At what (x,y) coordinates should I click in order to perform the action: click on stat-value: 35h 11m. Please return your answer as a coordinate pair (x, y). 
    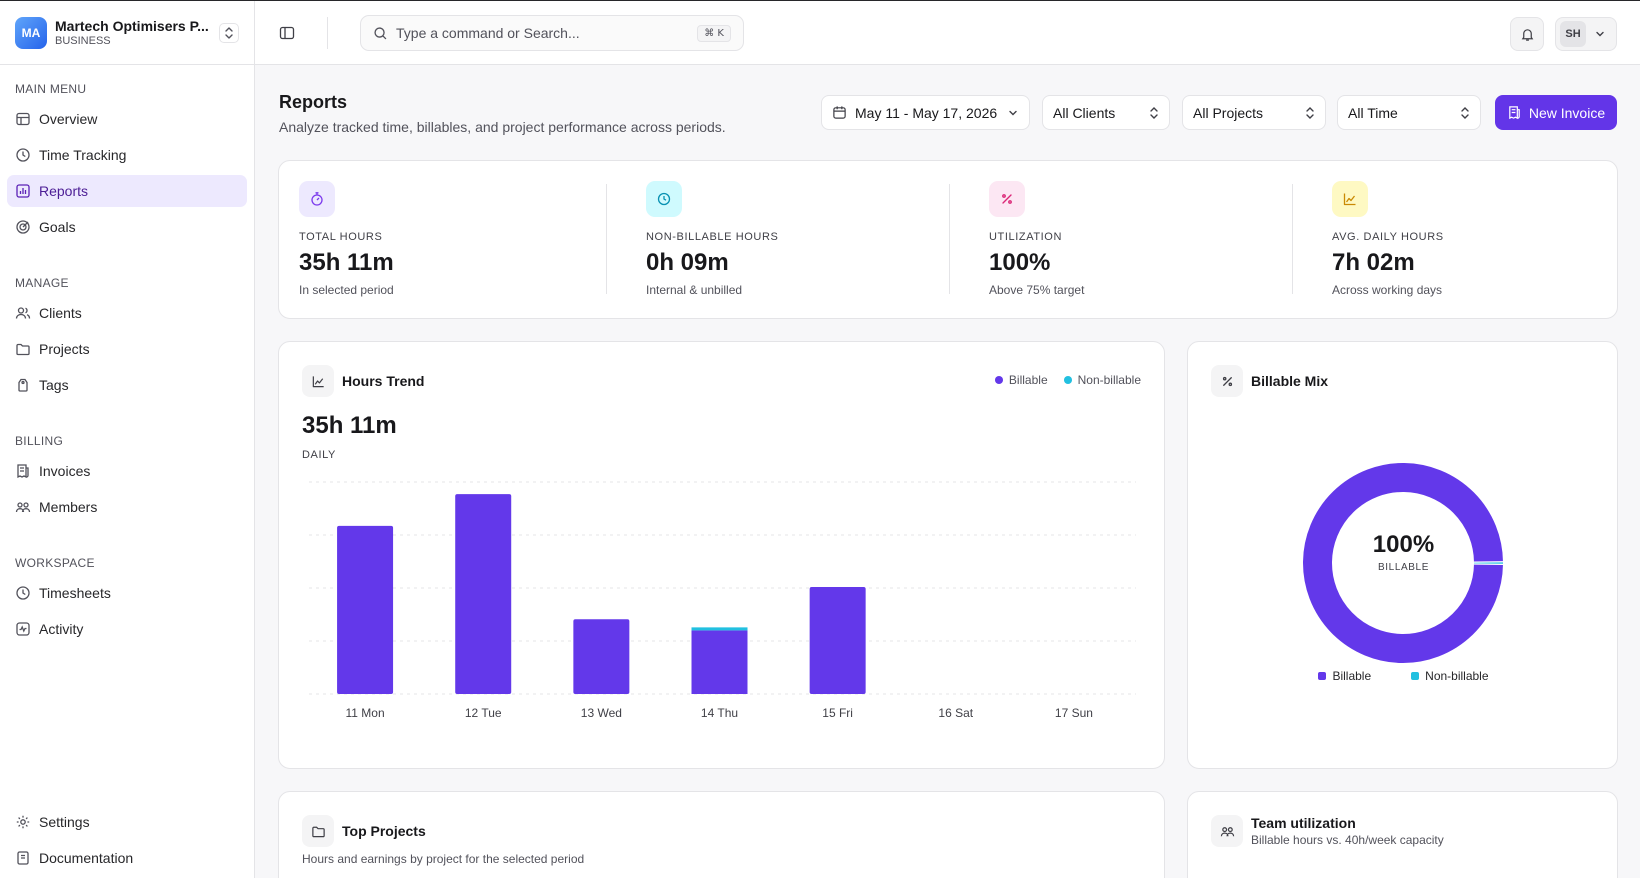
    Looking at the image, I should click on (346, 262).